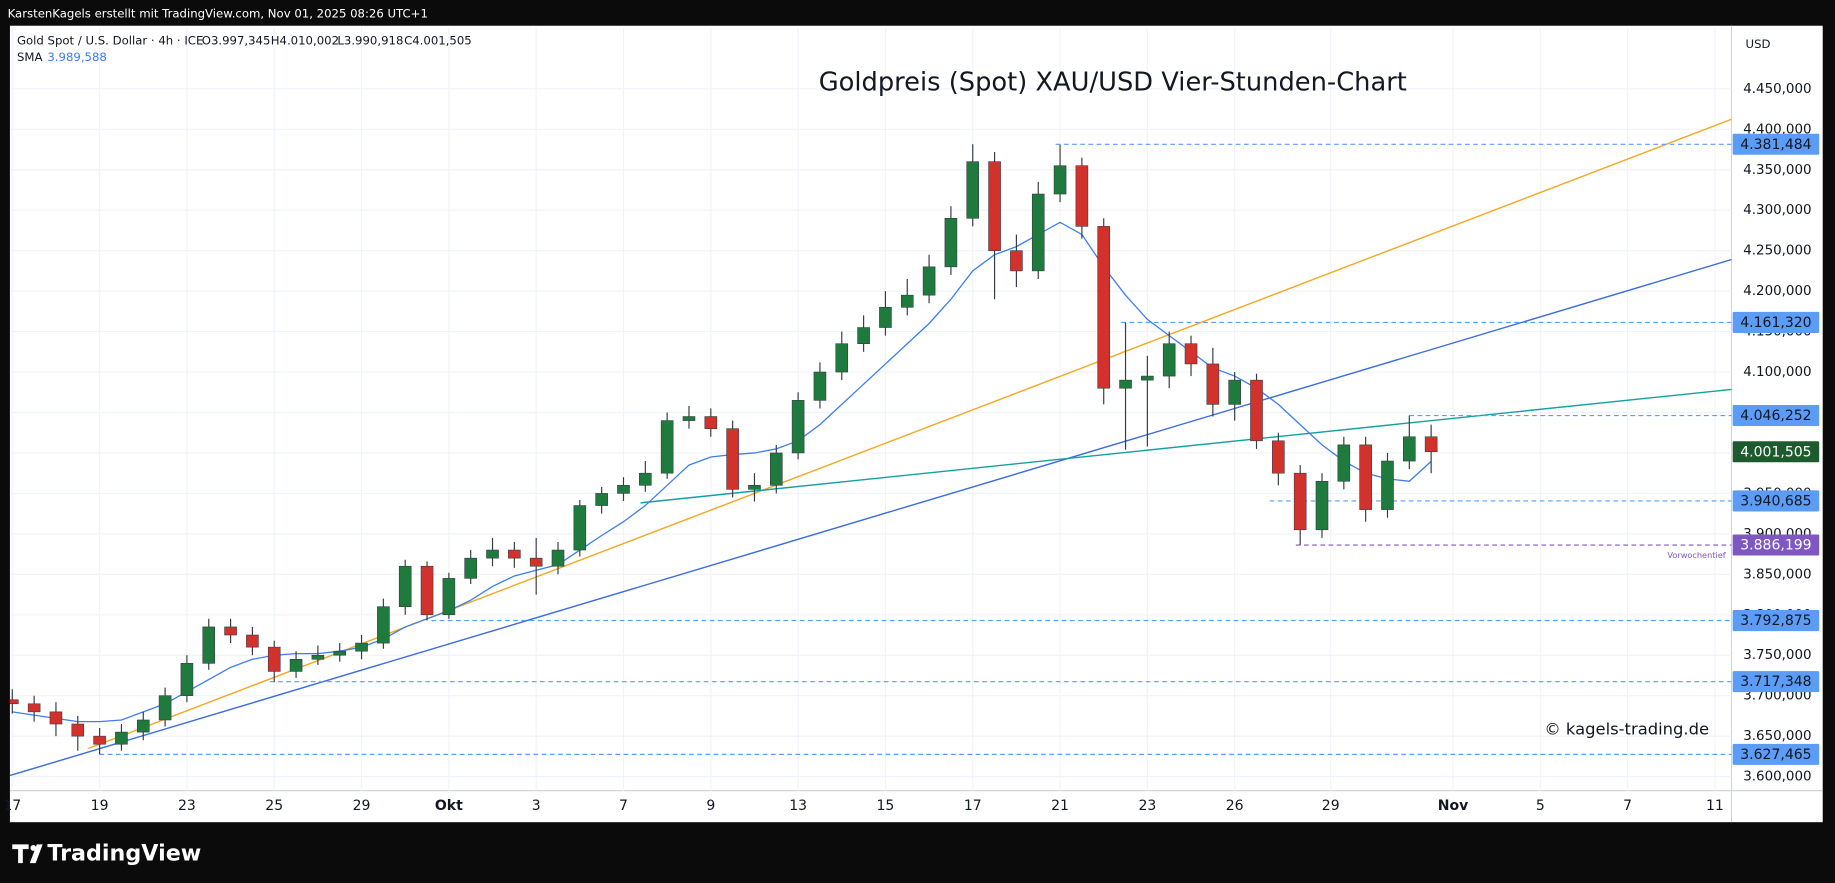 The width and height of the screenshot is (1835, 883). I want to click on x-tick-label: 3, so click(536, 806).